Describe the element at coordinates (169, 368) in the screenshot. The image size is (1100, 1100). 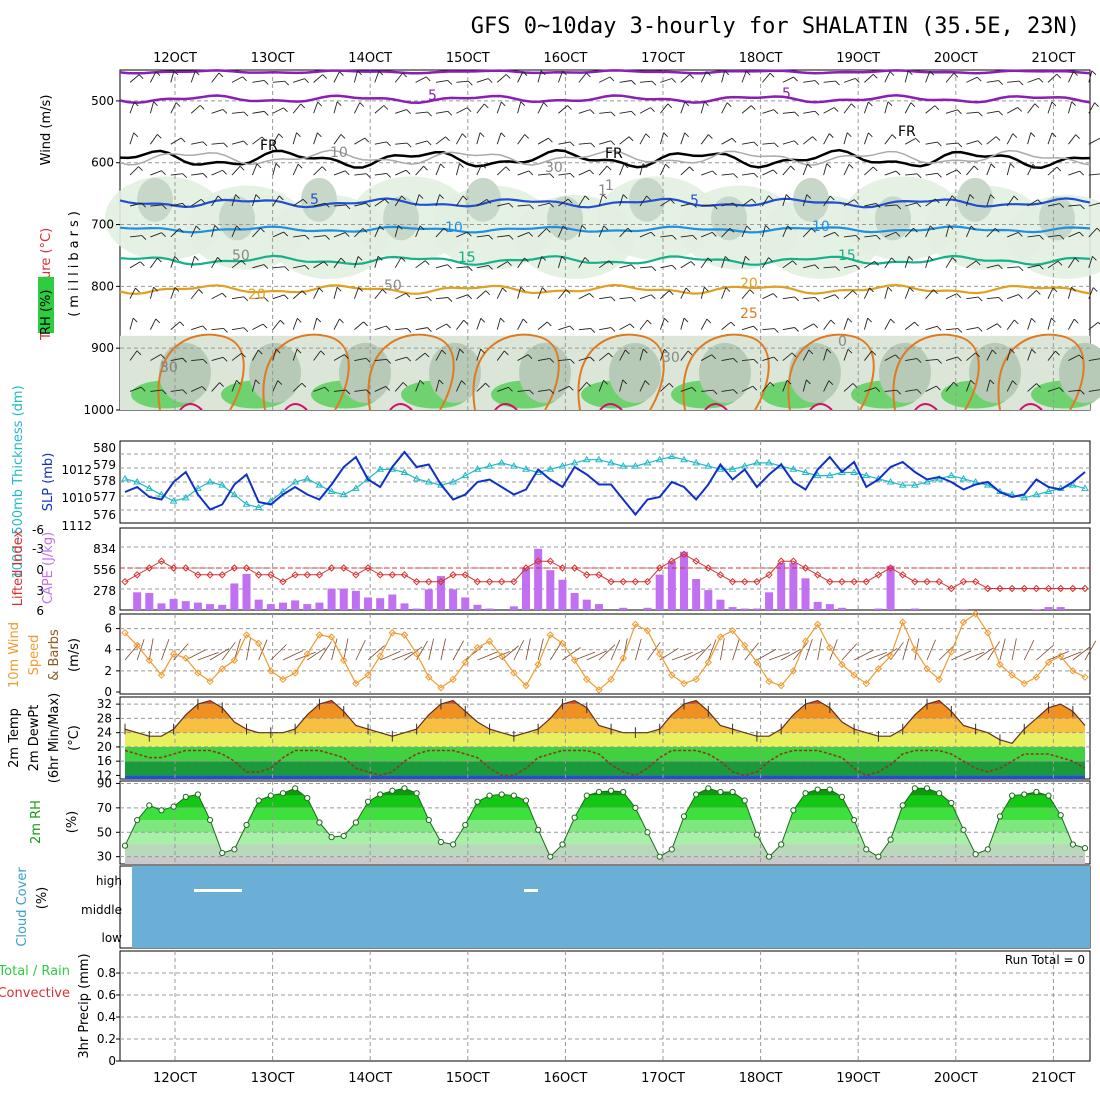
I see `contour-label: 50` at that location.